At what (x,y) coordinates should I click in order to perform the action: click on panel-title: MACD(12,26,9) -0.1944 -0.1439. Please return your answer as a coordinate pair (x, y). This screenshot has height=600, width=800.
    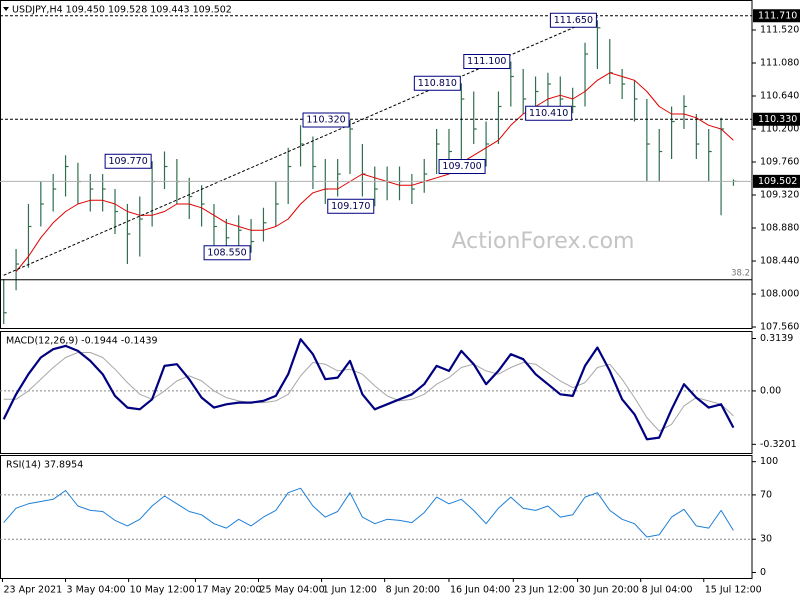
    Looking at the image, I should click on (82, 341).